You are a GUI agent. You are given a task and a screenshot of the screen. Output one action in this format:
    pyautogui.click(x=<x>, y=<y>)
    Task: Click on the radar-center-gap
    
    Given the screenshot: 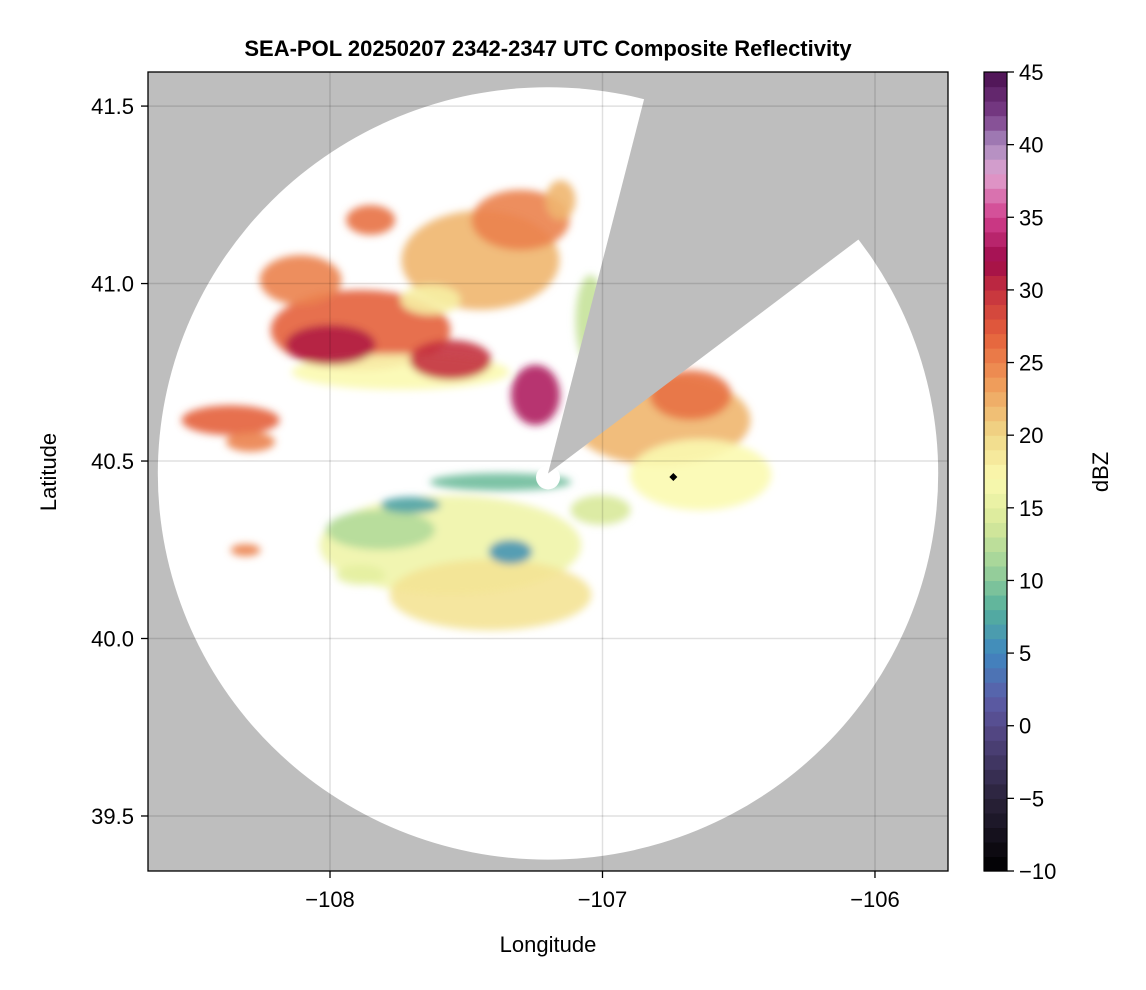 What is the action you would take?
    pyautogui.click(x=548, y=477)
    